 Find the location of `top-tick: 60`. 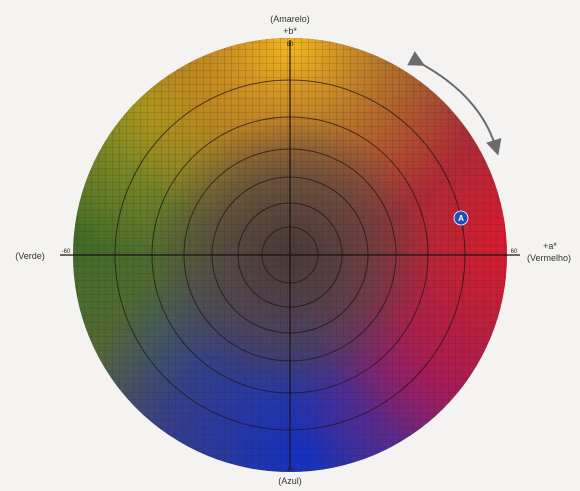

top-tick: 60 is located at coordinates (290, 45).